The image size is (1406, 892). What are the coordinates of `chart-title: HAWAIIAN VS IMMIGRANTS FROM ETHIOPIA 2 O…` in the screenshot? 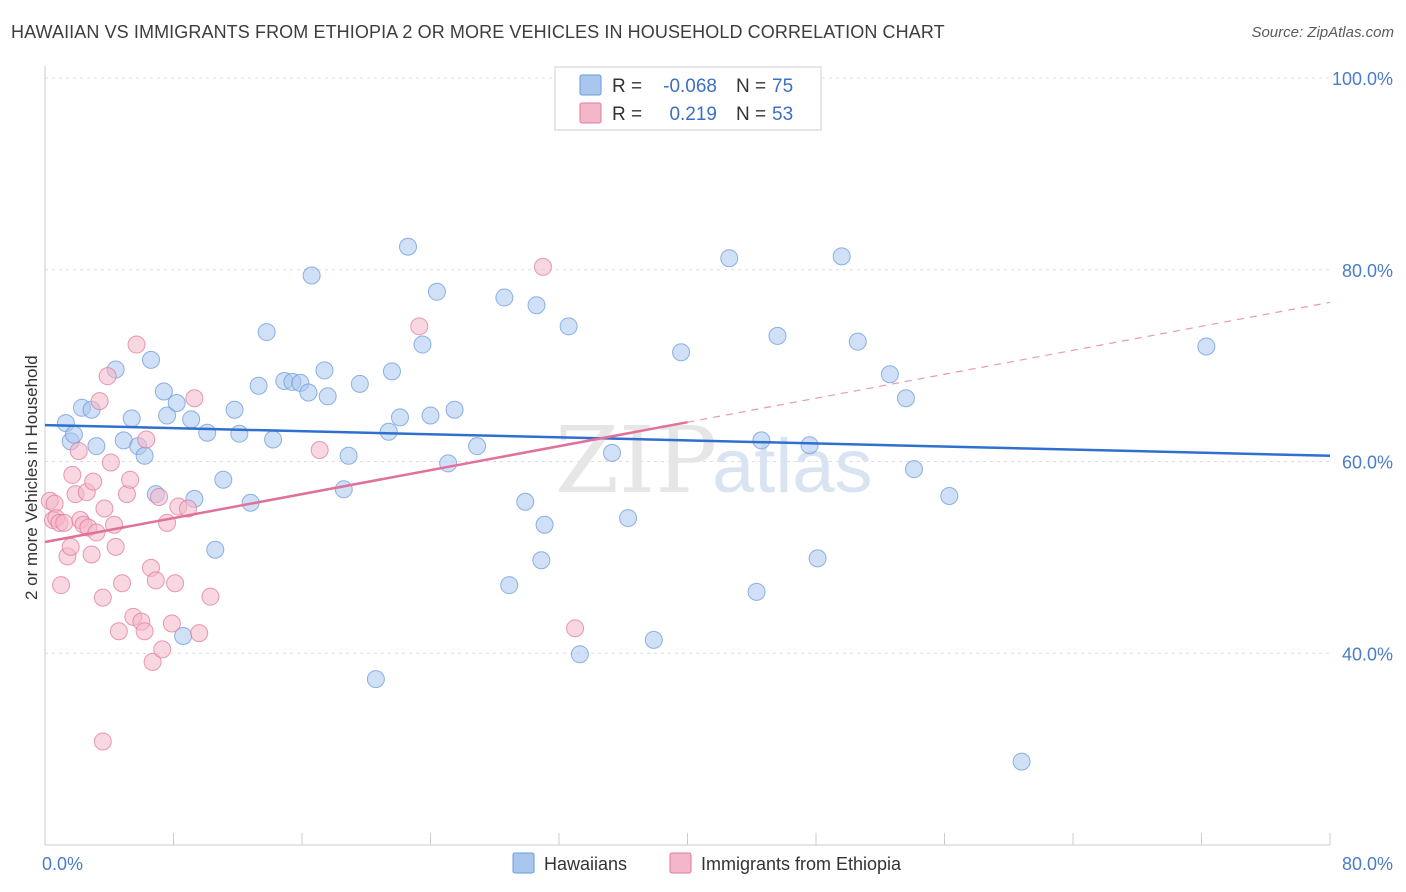 It's located at (478, 32).